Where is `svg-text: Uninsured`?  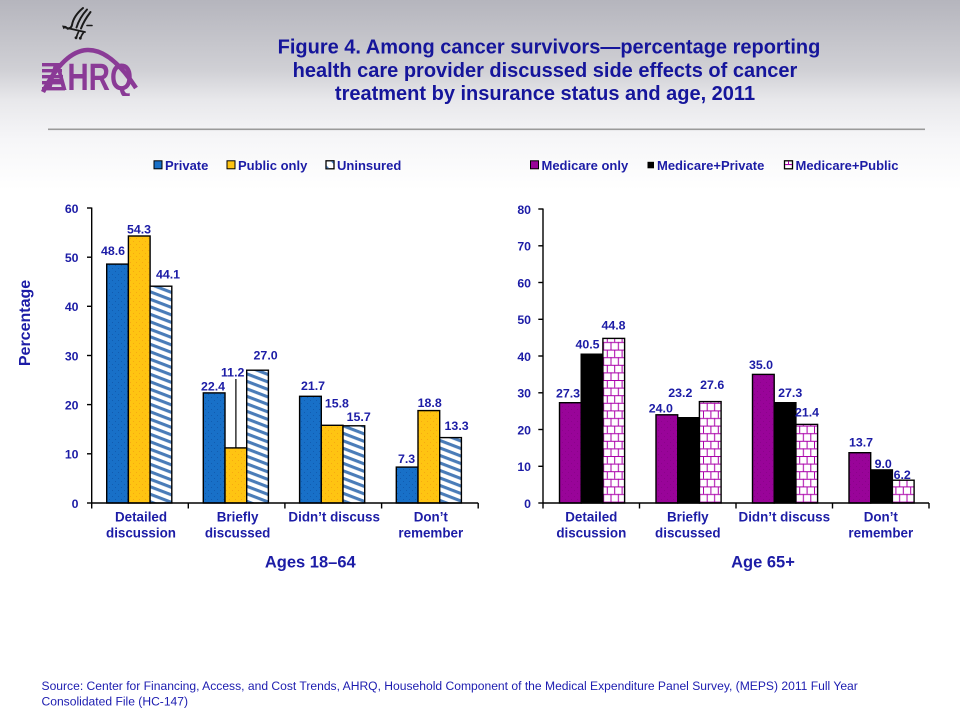 svg-text: Uninsured is located at coordinates (369, 165).